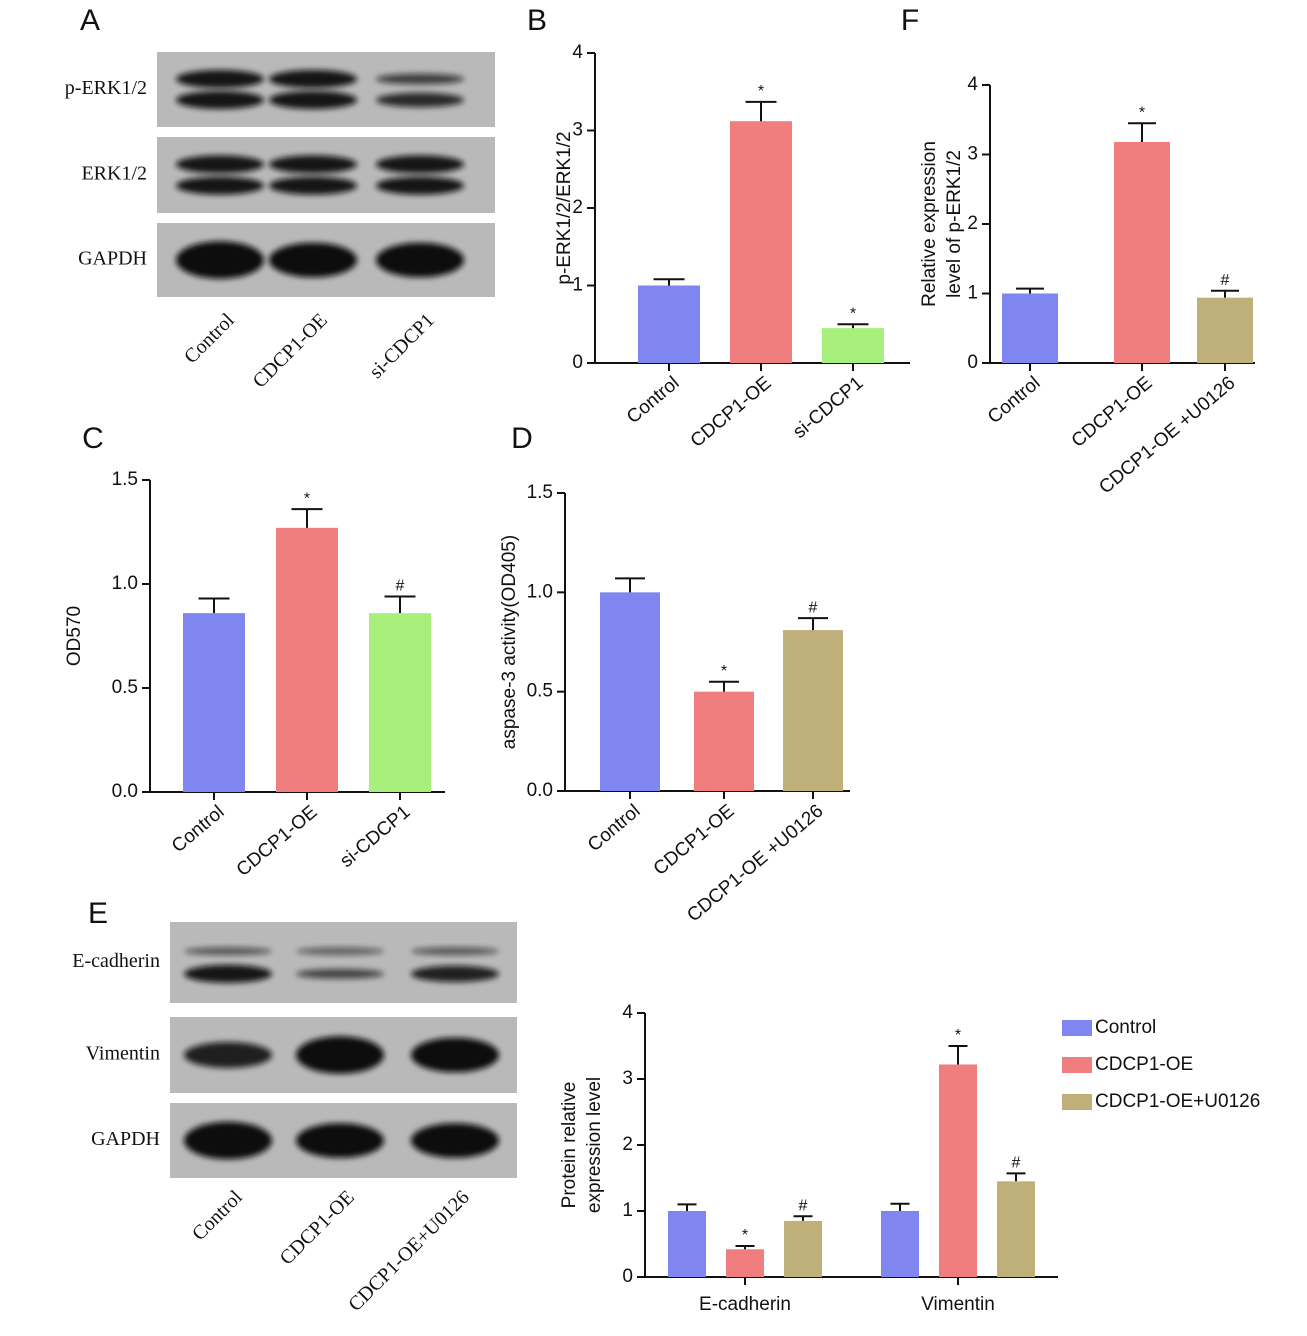 The width and height of the screenshot is (1307, 1336). I want to click on blot-row-label: p-ERK1/2, so click(106, 88).